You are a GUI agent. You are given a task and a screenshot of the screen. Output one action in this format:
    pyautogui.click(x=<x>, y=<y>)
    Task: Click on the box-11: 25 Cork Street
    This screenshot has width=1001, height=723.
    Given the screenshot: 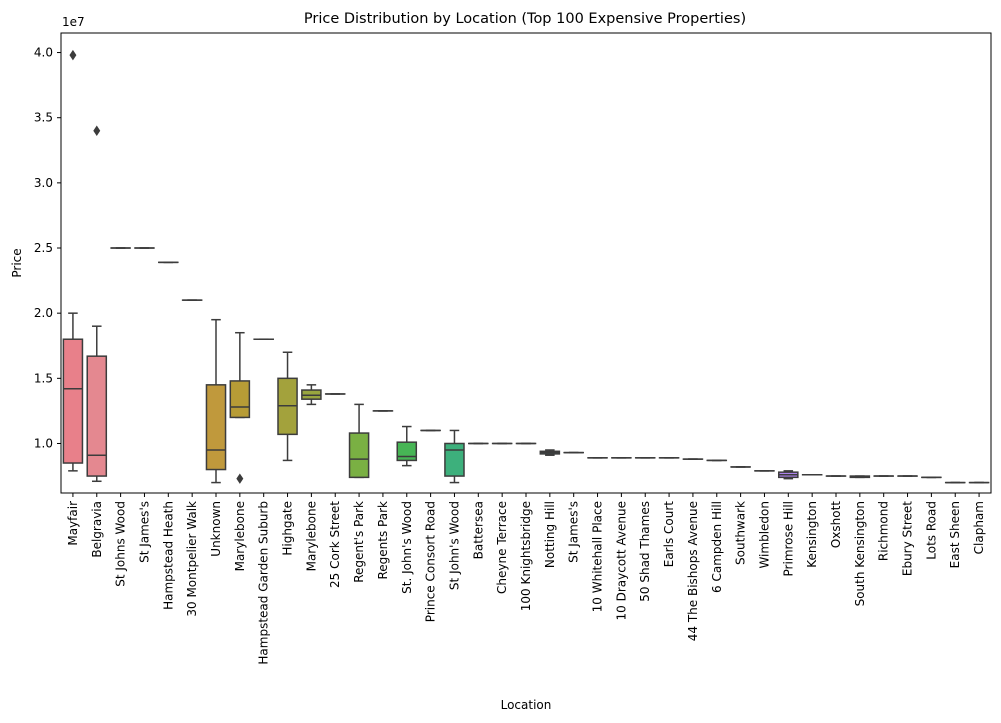 What is the action you would take?
    pyautogui.click(x=335, y=490)
    